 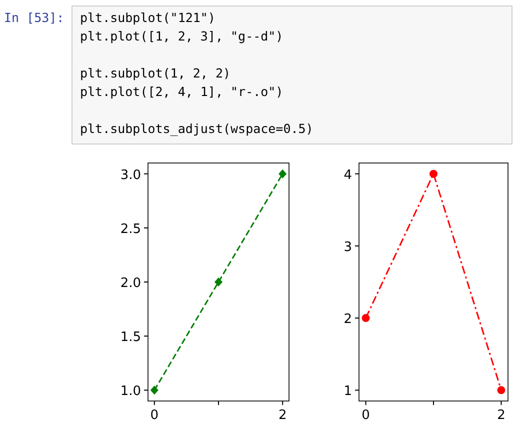 I want to click on text: In [53]:, so click(x=34, y=17).